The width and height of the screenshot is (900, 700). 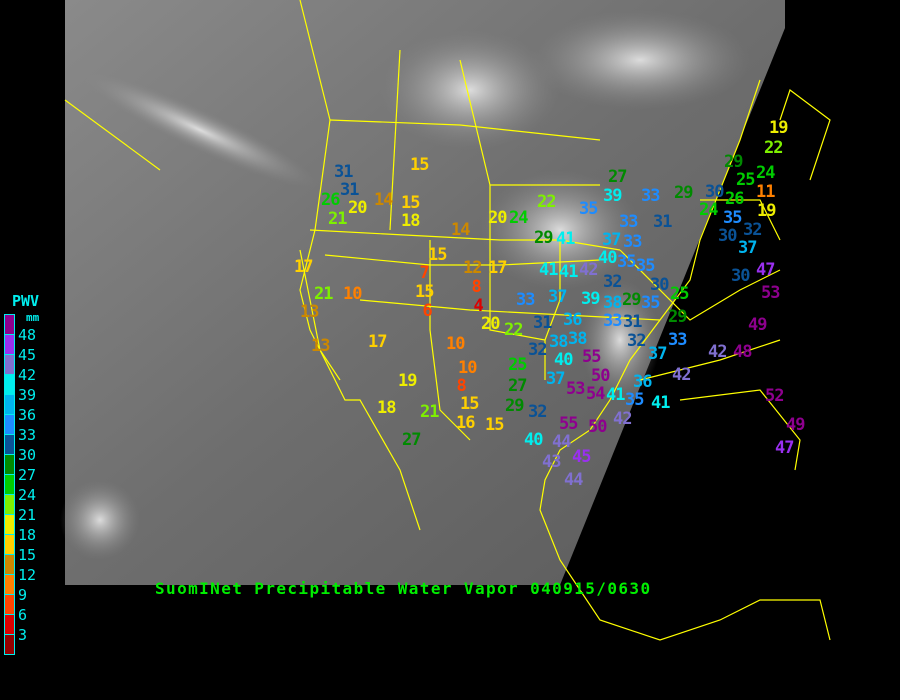 I want to click on station-pwv-label: 43, so click(x=552, y=461).